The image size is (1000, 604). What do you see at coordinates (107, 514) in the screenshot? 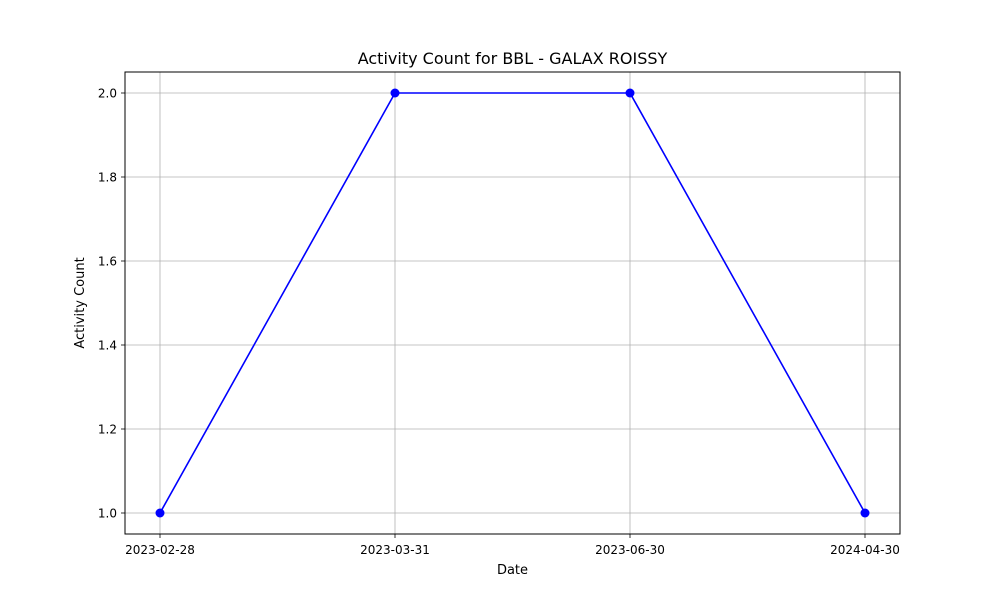
I see `y-tick-label: 1.0` at bounding box center [107, 514].